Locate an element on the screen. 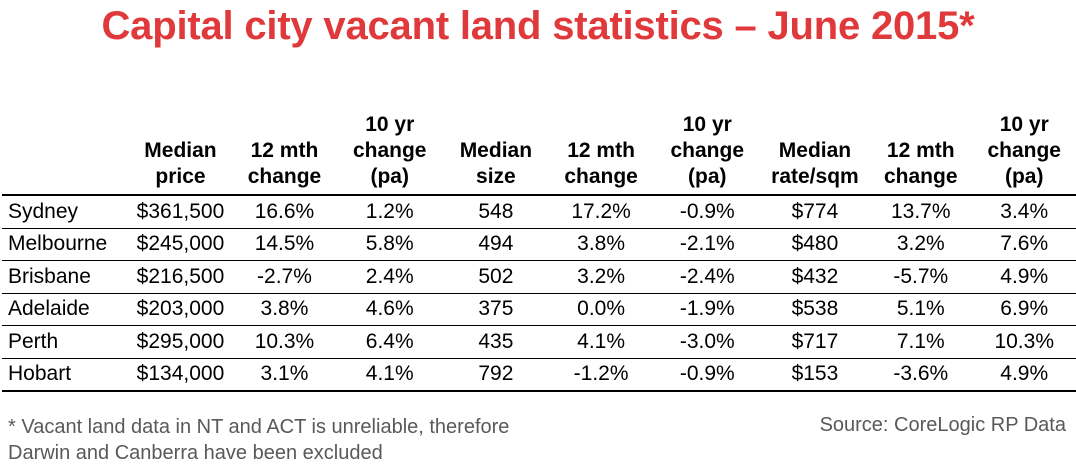  header-cell: Median size is located at coordinates (496, 154).